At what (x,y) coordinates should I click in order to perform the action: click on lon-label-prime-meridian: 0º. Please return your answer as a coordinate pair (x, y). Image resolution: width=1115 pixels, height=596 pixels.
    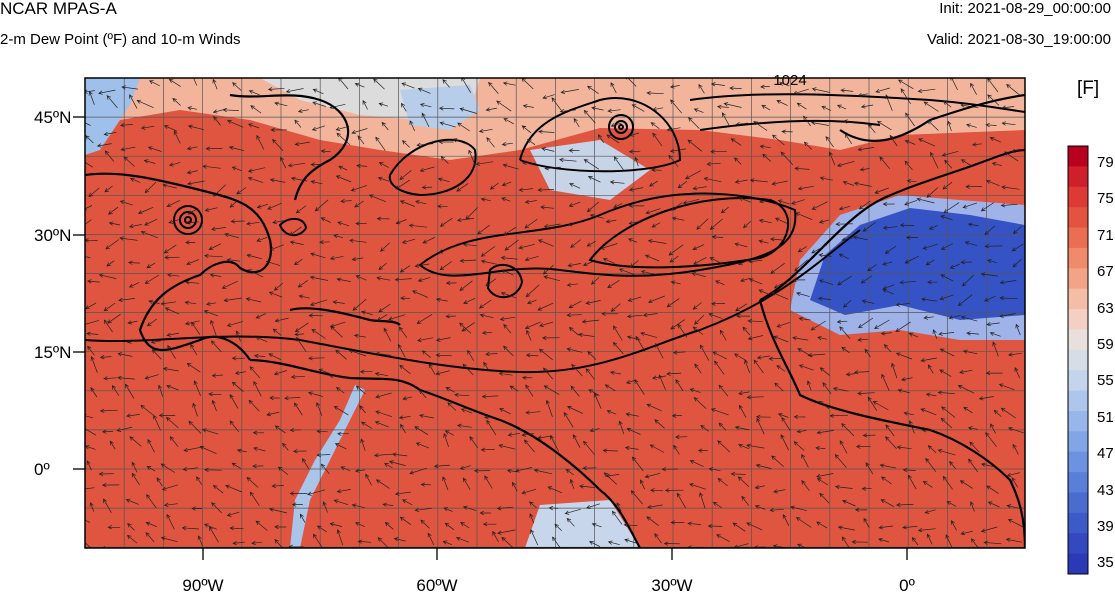
    Looking at the image, I should click on (907, 585).